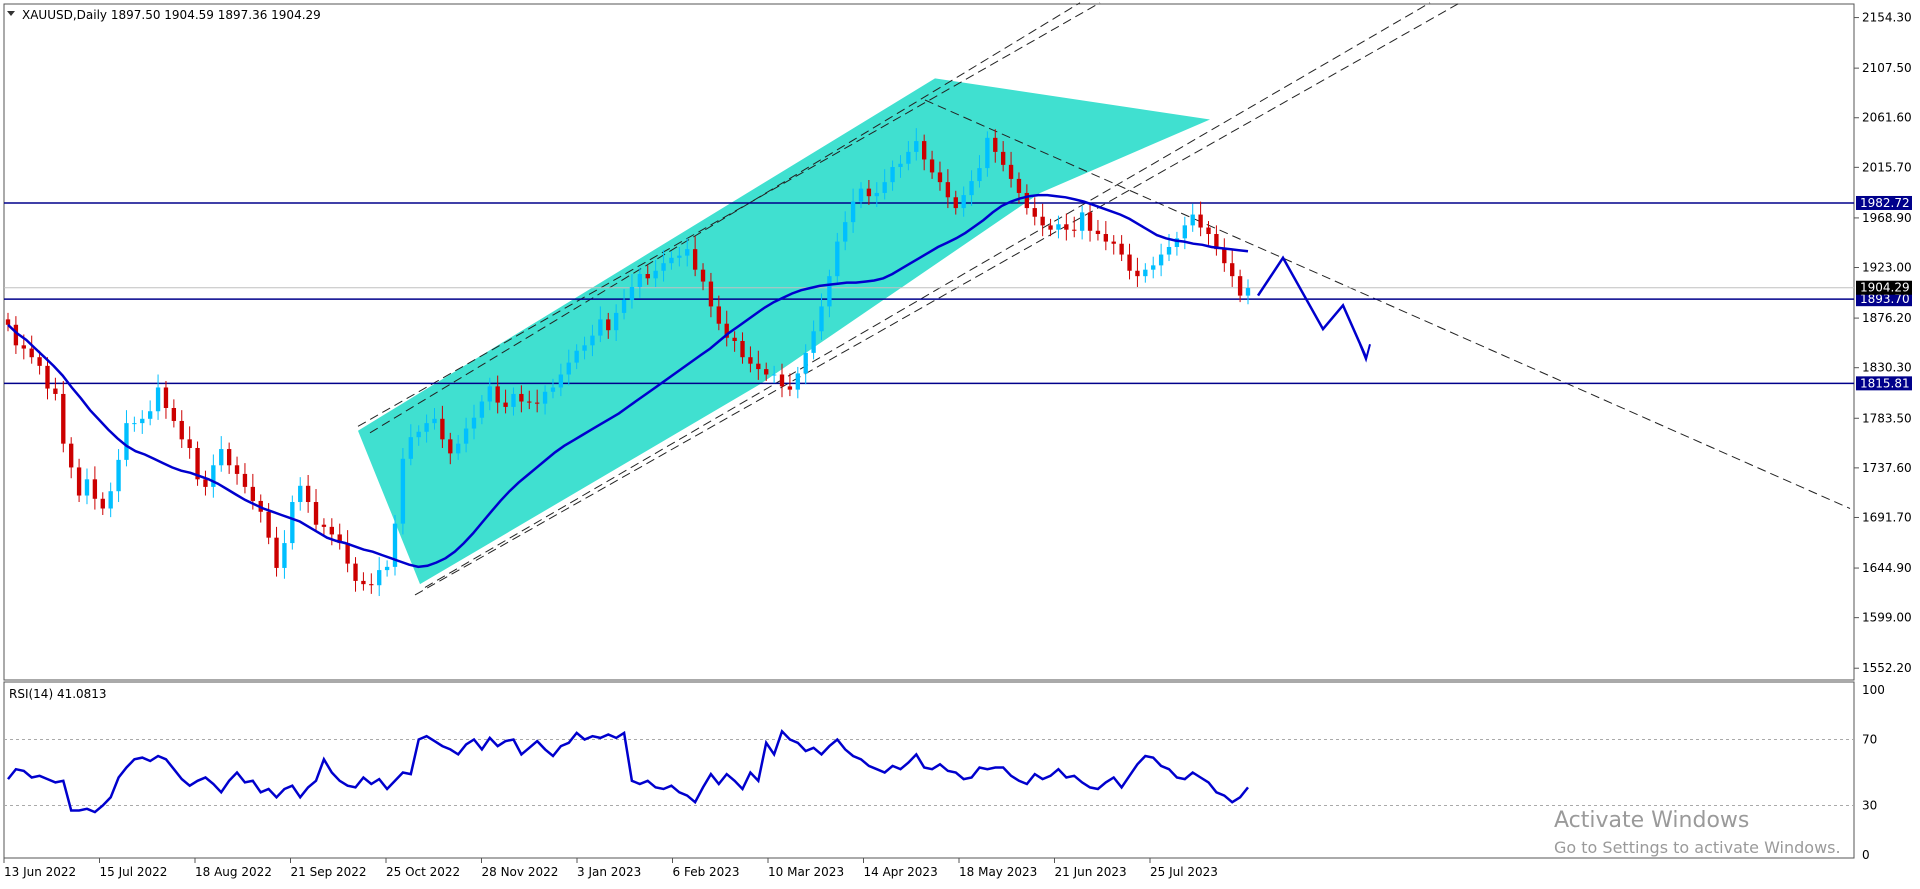 This screenshot has height=889, width=1920. What do you see at coordinates (1887, 418) in the screenshot?
I see `price-tick-label: 1783.50` at bounding box center [1887, 418].